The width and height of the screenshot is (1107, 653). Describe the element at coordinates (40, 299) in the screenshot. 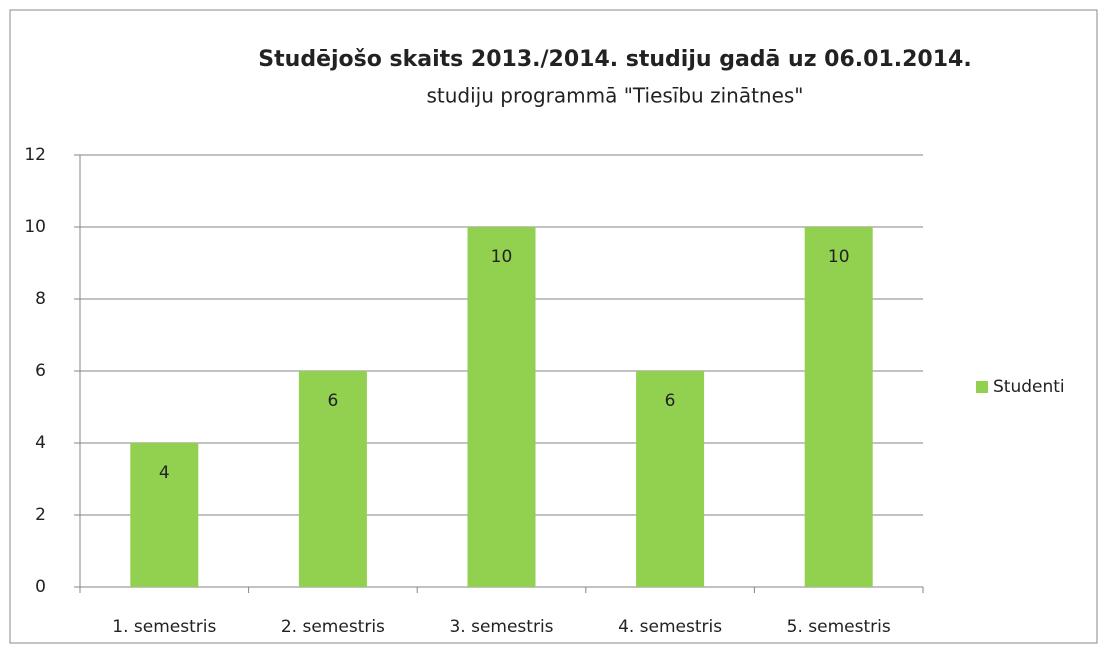

I see `y-tick-label: 8` at that location.